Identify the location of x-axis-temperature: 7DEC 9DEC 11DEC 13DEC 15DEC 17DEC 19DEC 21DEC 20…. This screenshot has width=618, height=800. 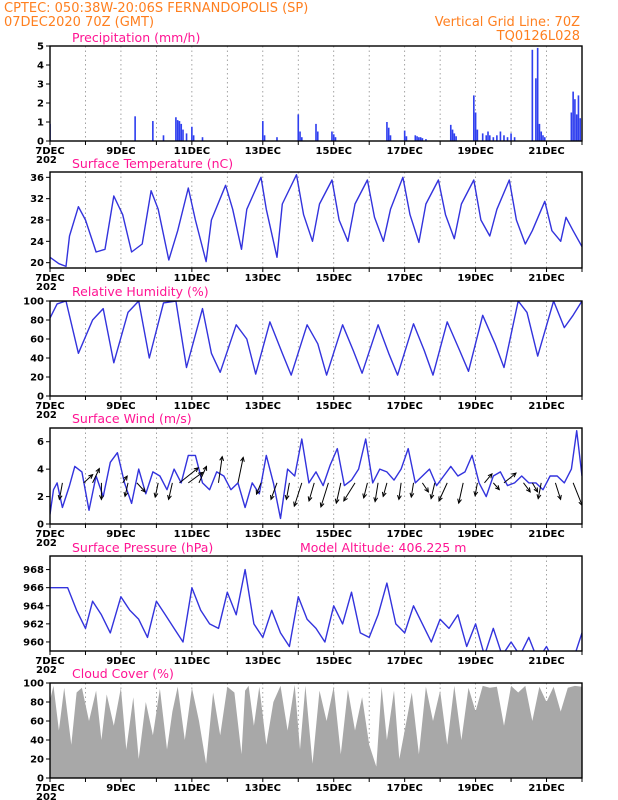
(309, 280).